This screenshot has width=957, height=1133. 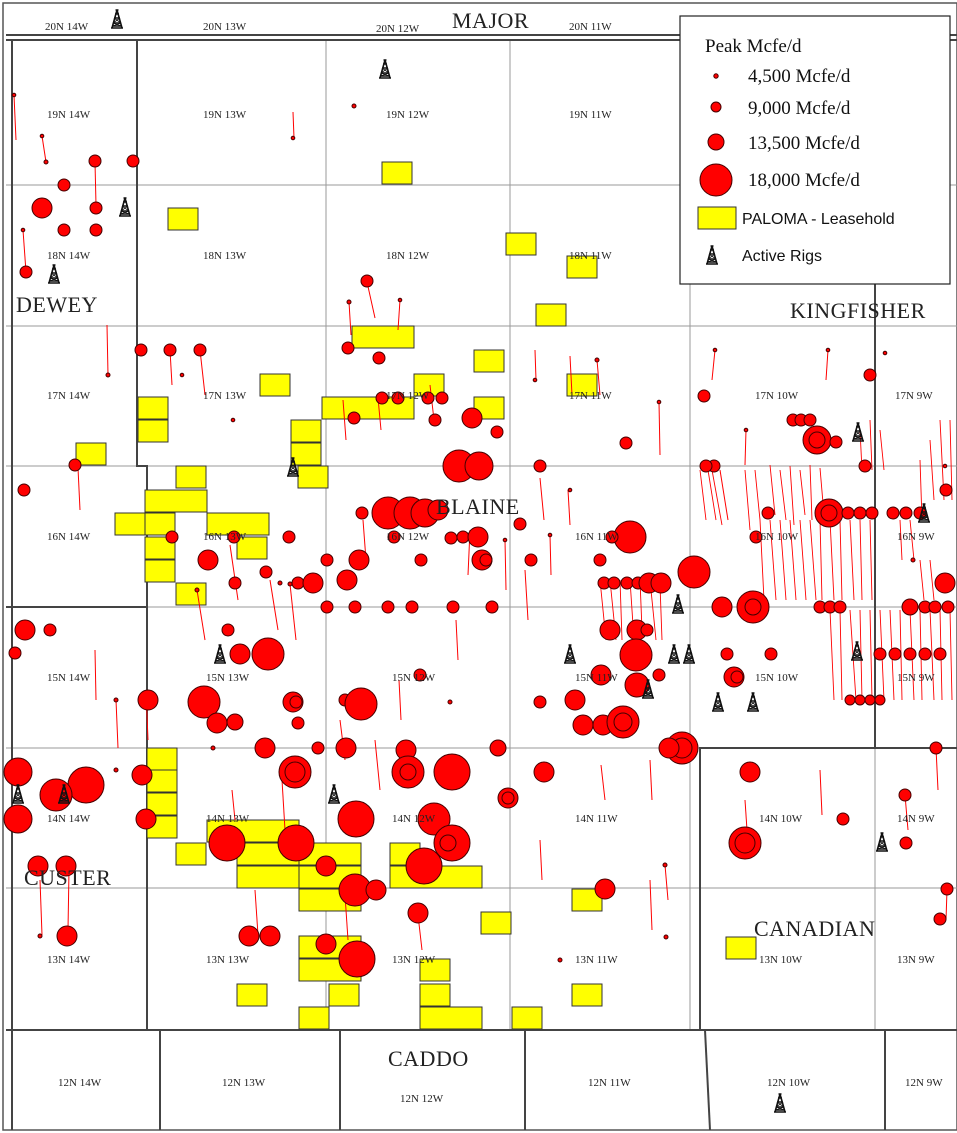 What do you see at coordinates (590, 27) in the screenshot?
I see `township-label: 20N 11W` at bounding box center [590, 27].